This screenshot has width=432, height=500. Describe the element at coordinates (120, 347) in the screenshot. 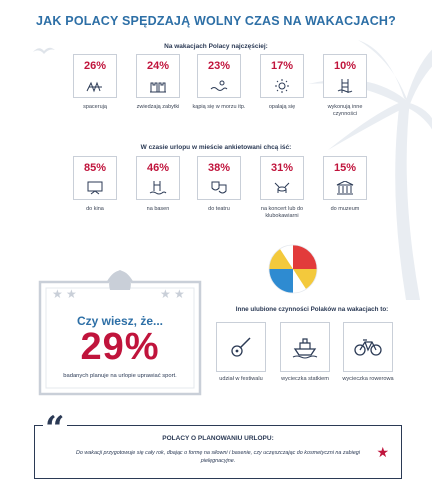

I see `did-you-know-value: 29%` at that location.